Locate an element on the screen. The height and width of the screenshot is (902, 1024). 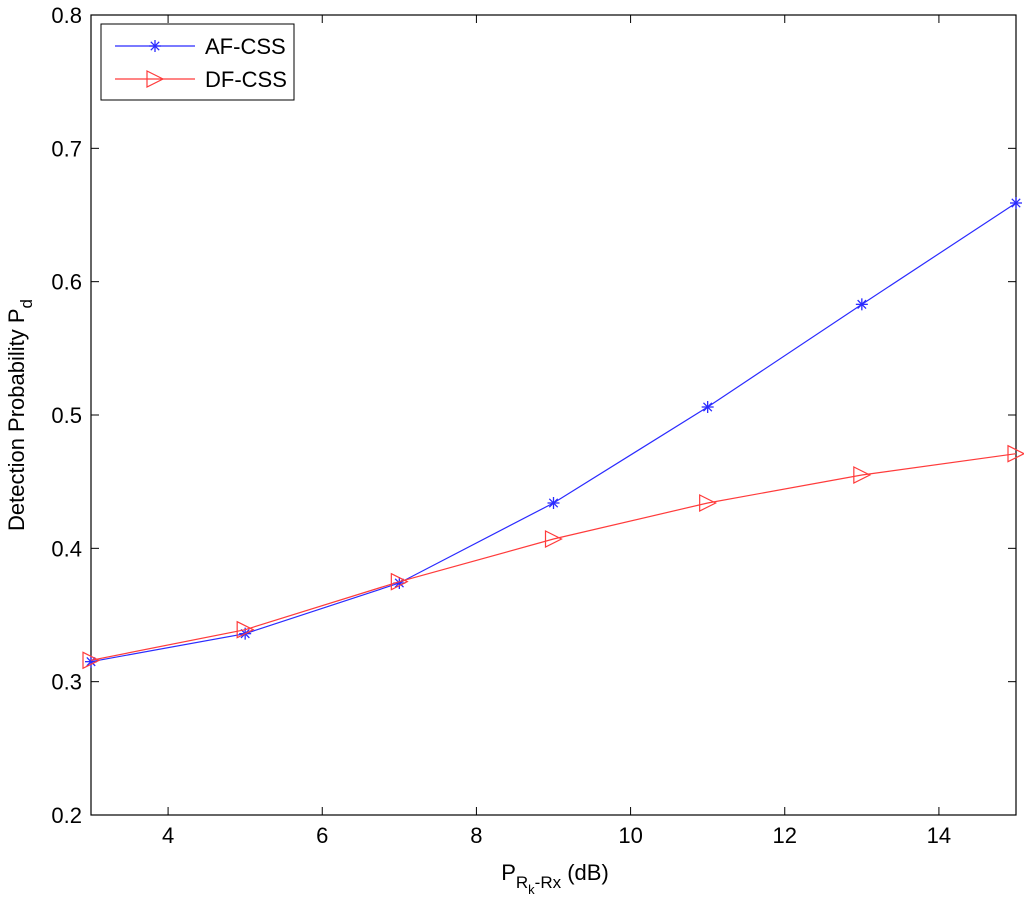
y-tick-label: 0.2 is located at coordinates (66, 815).